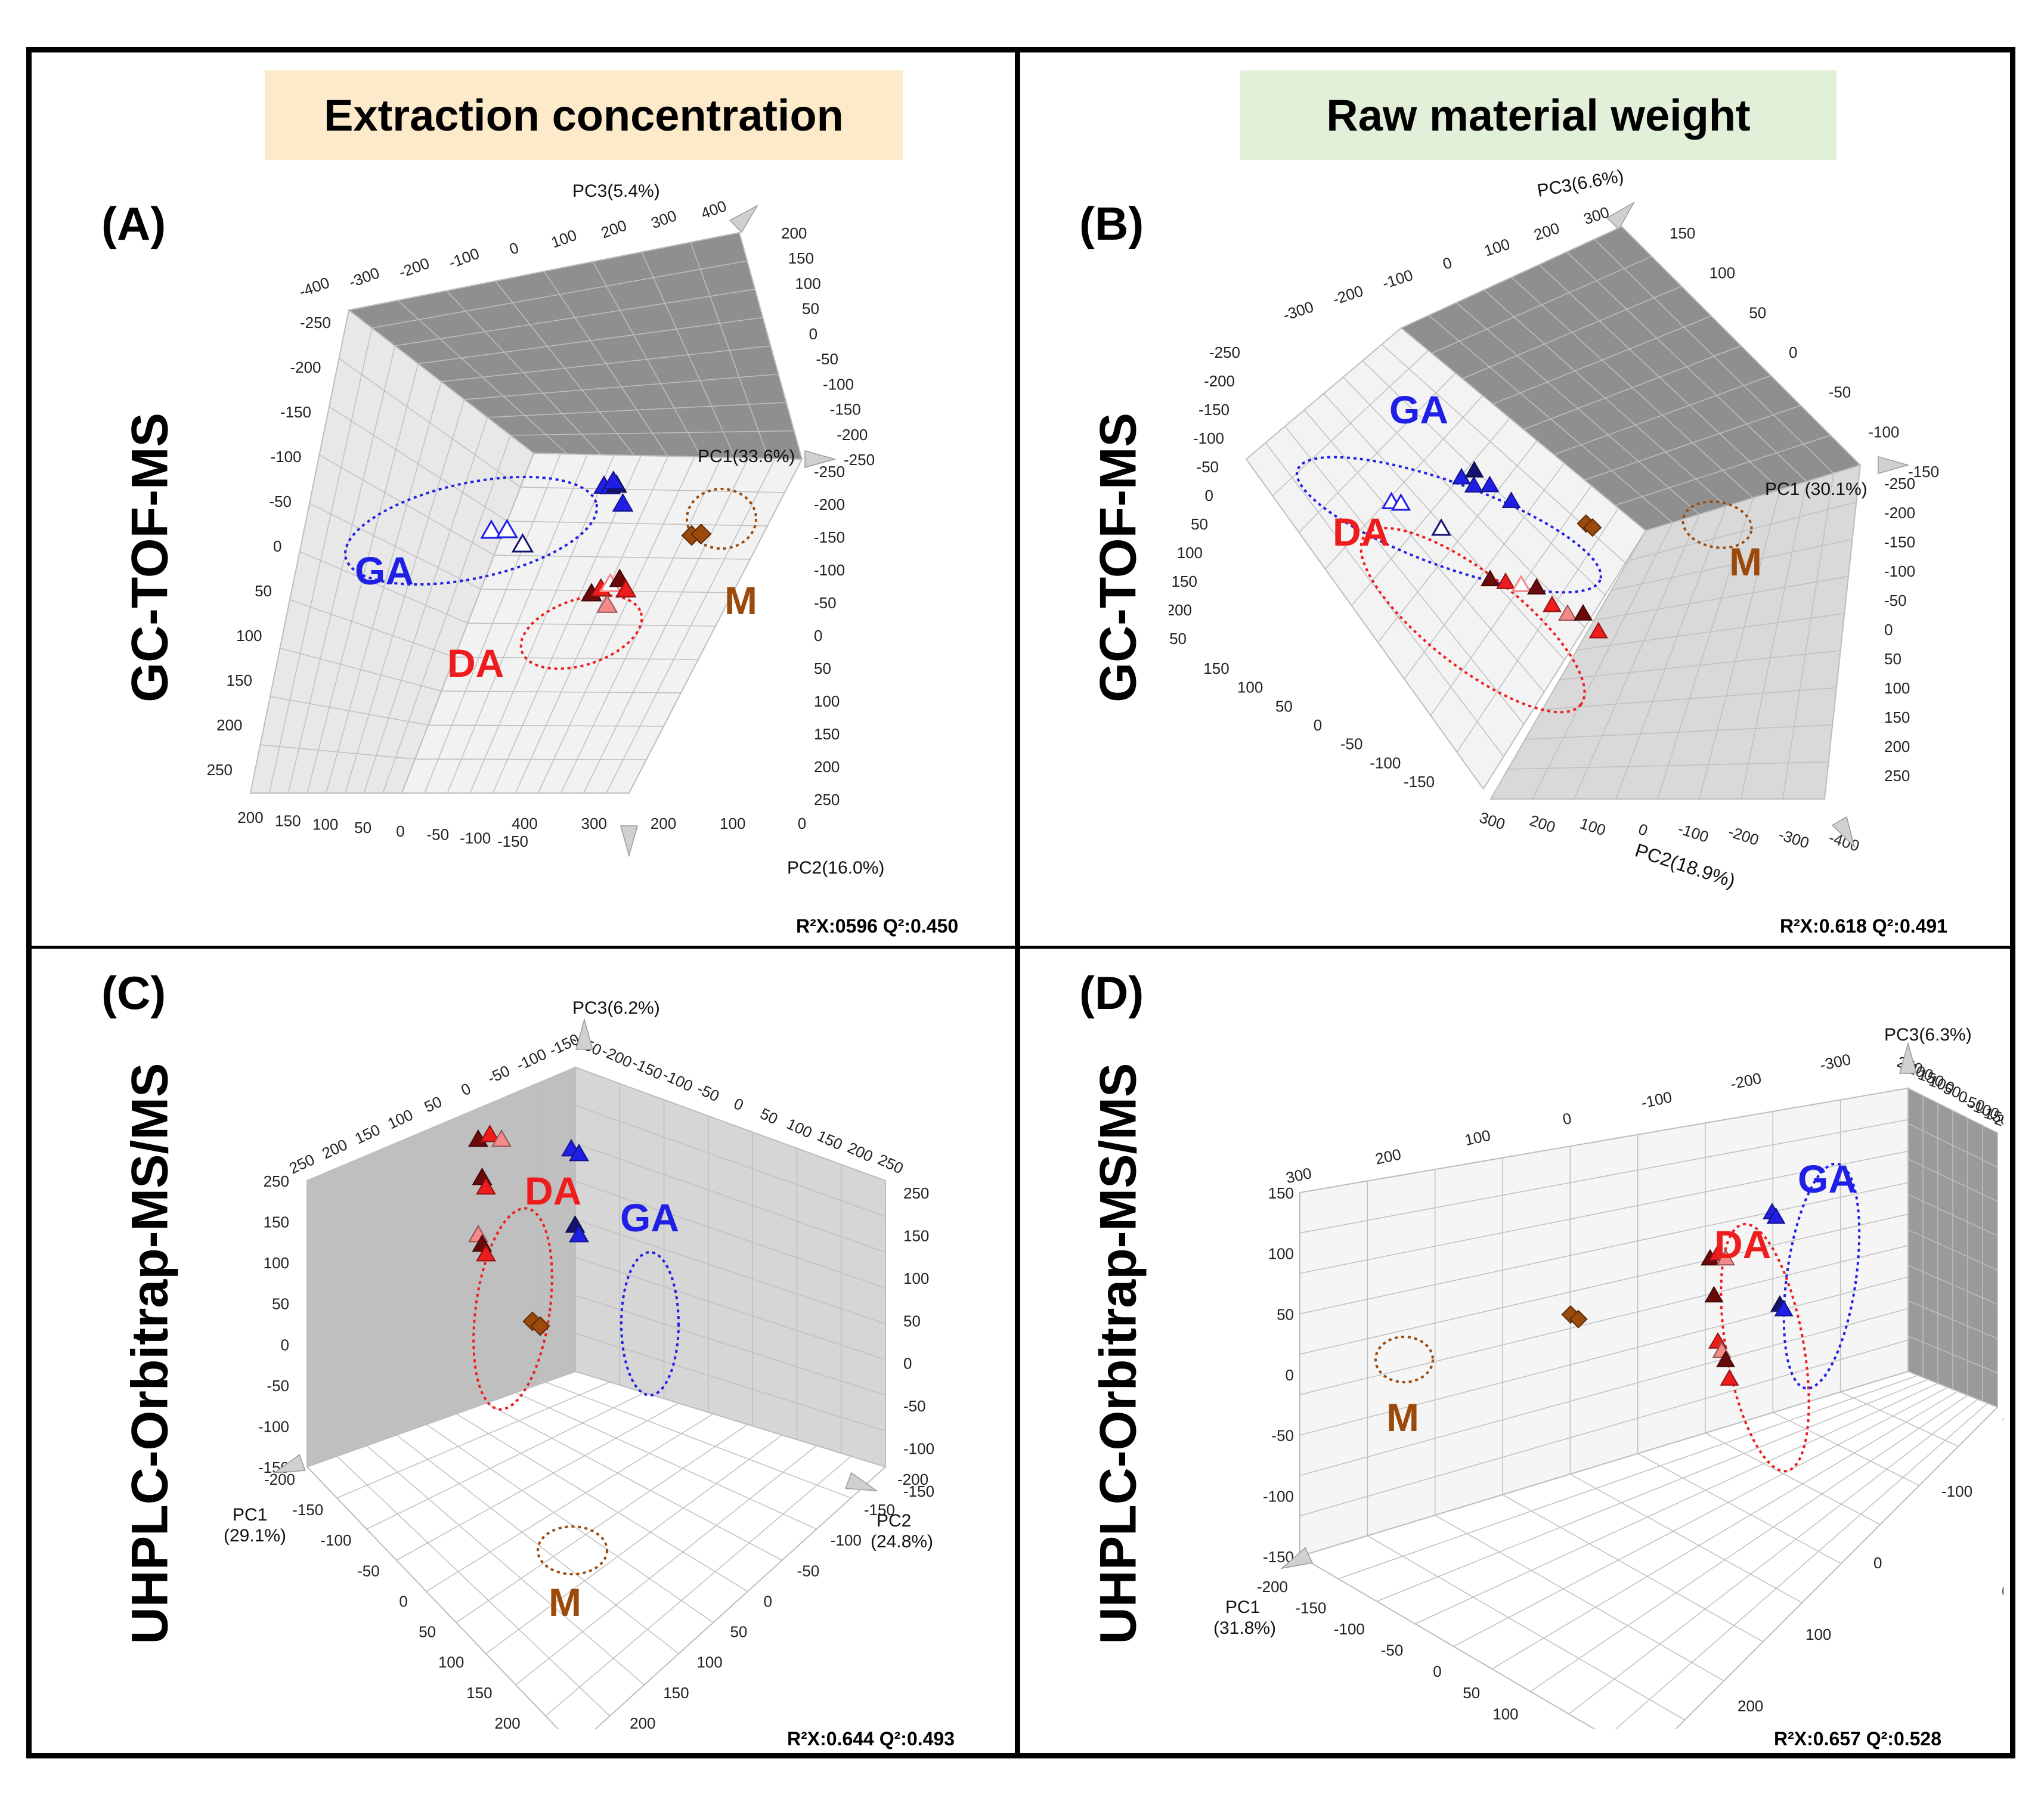 This screenshot has width=2044, height=1796. Describe the element at coordinates (829, 504) in the screenshot. I see `pc1-tick-label: -200` at that location.